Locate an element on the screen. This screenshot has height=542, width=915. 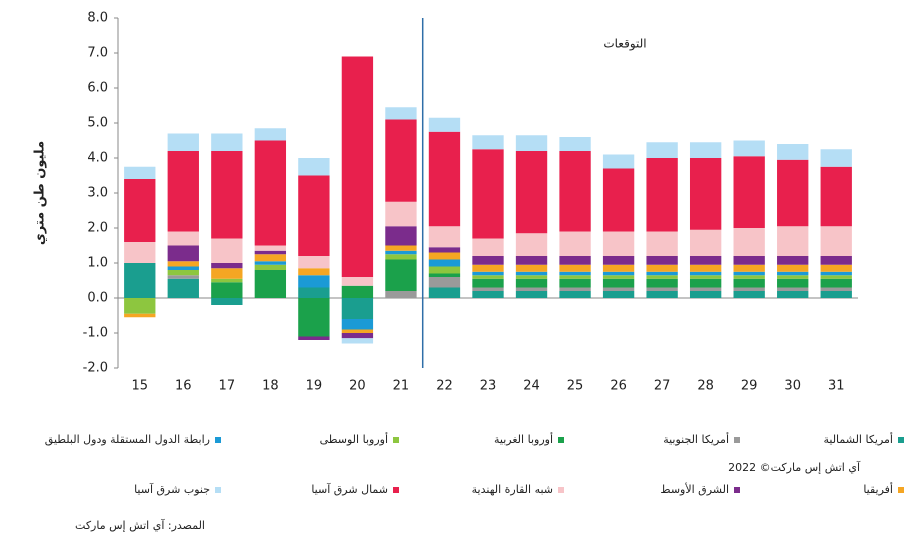
legend-label: الشرق الأوسط is located at coordinates (694, 489).